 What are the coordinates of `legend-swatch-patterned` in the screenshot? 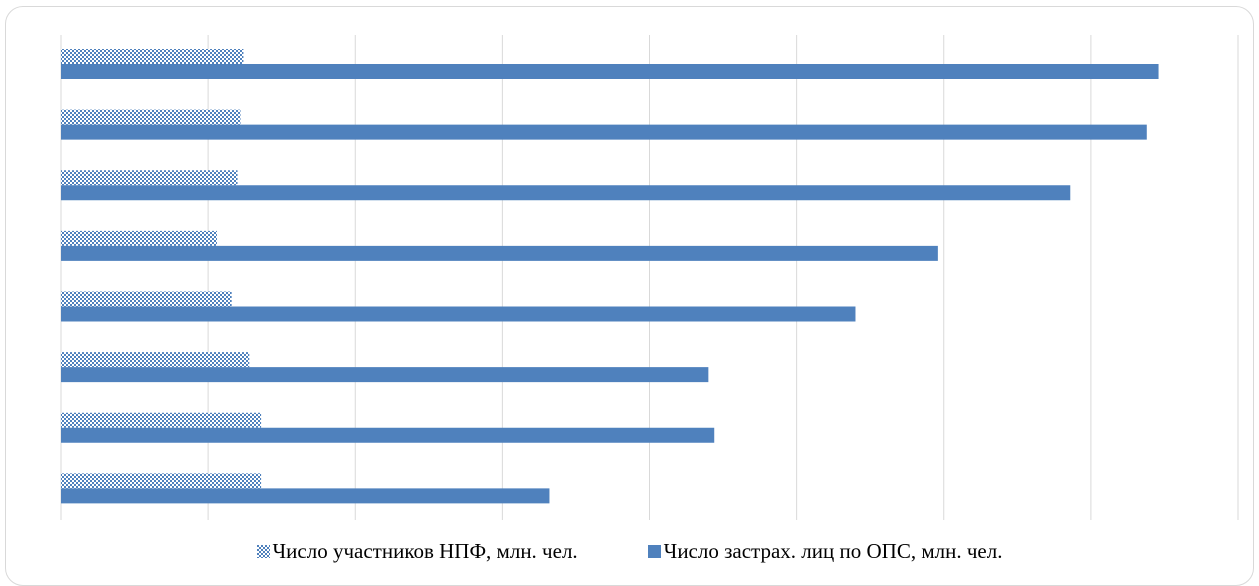 It's located at (263, 551).